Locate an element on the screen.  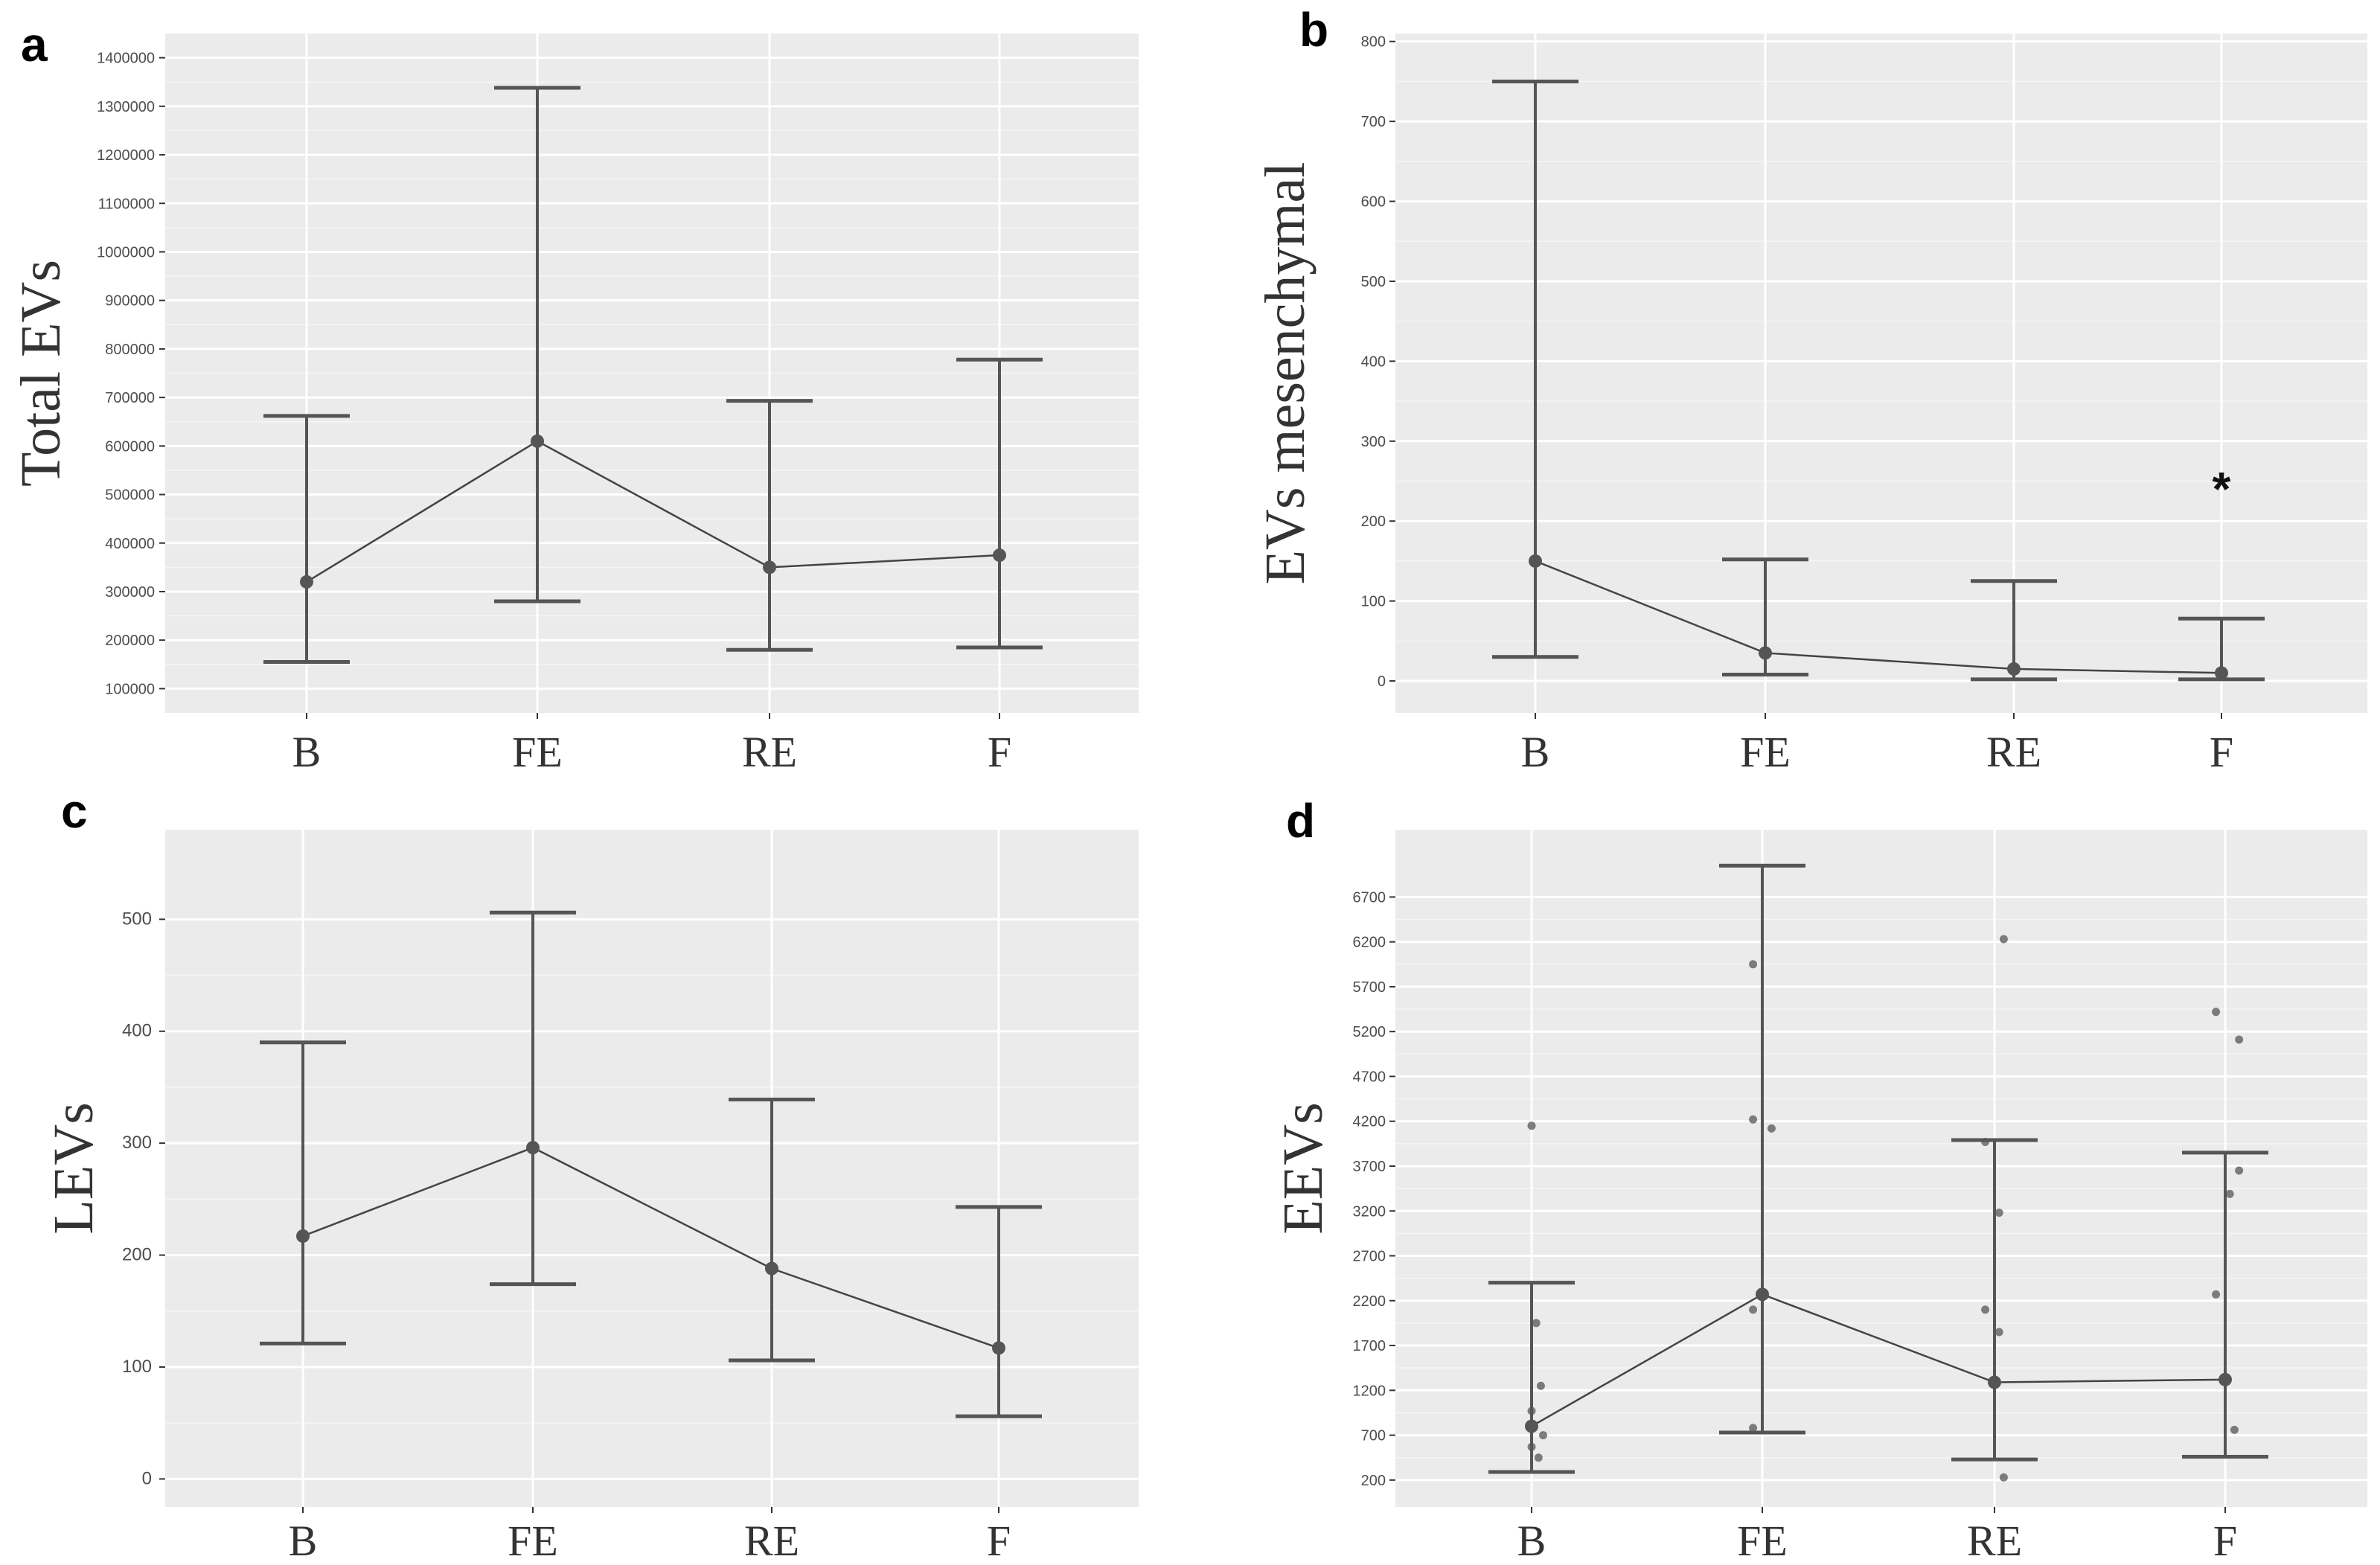
y-tick-labels: 0 100 200 300 400 500 600 700 800 is located at coordinates (1373, 362).